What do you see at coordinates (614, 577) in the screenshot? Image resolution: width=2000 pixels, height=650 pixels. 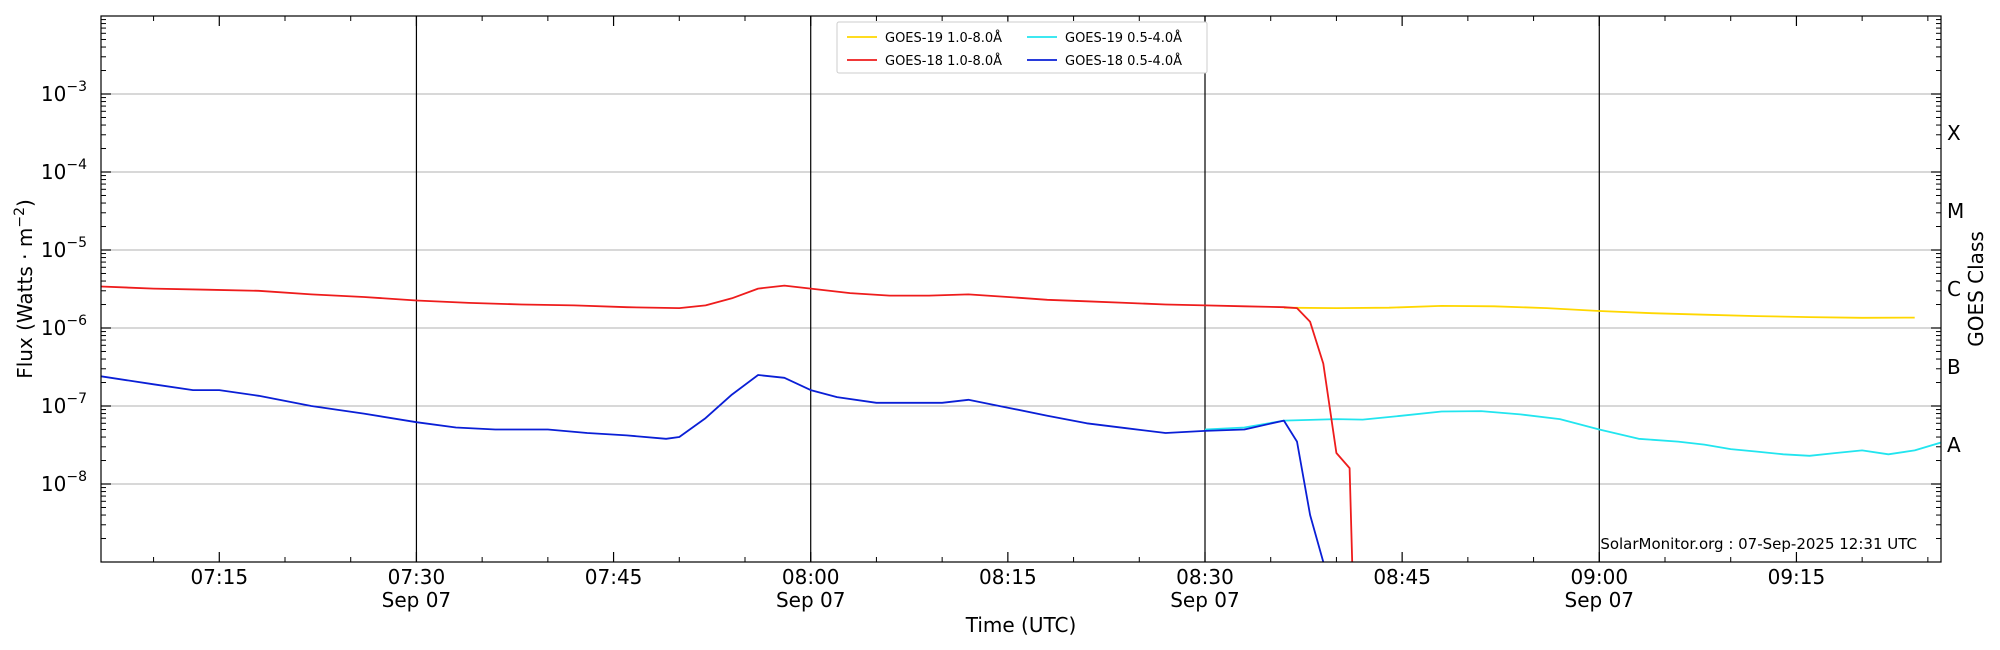 I see `x-tick-label: 07:45` at bounding box center [614, 577].